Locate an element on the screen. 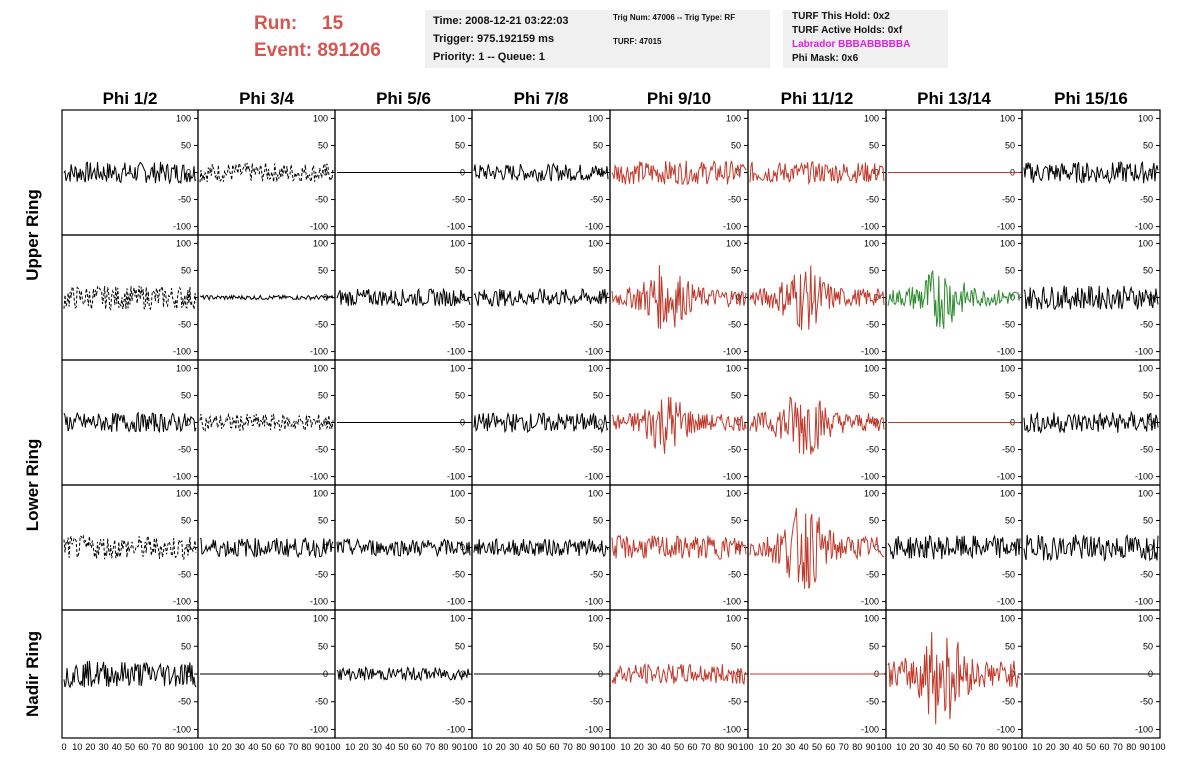 The width and height of the screenshot is (1196, 772). x-tick-label: 10 is located at coordinates (487, 747).